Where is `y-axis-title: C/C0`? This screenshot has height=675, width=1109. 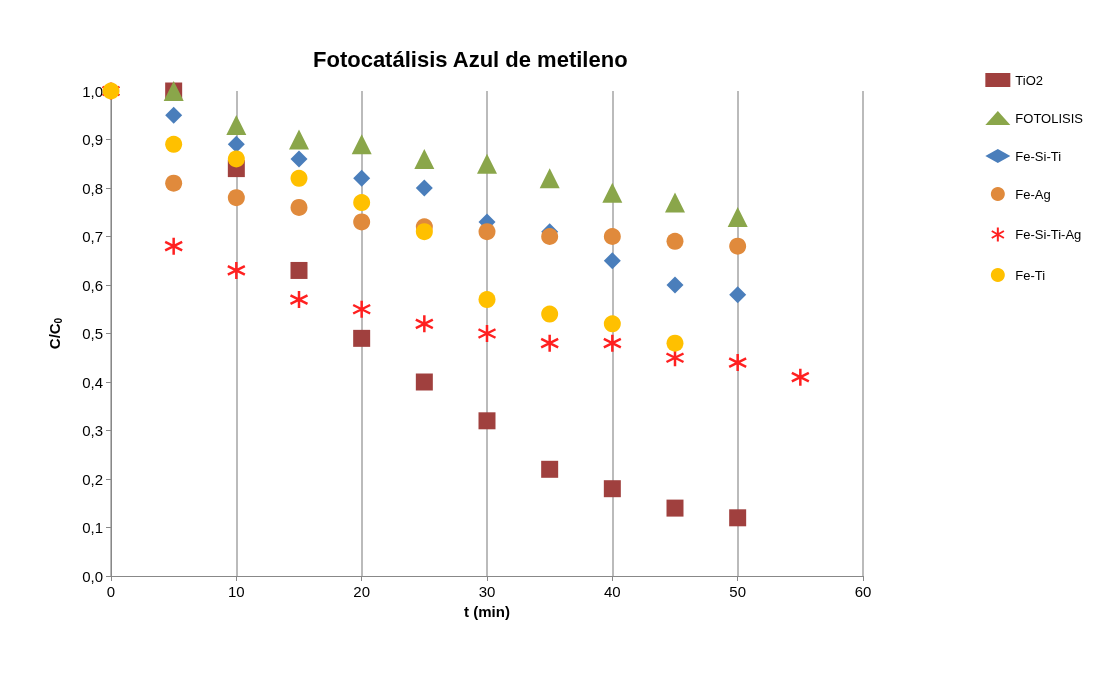
y-axis-title: C/C0 is located at coordinates (54, 333).